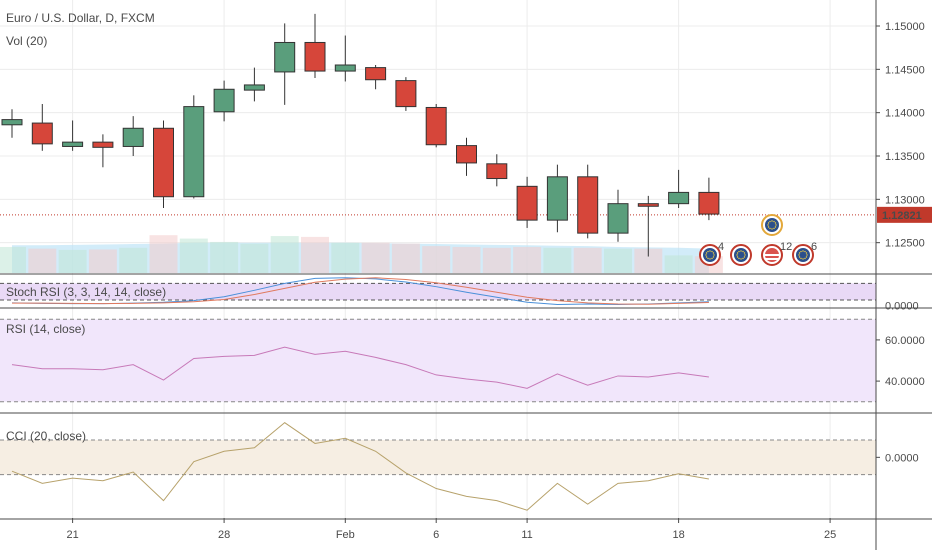 The image size is (932, 550). What do you see at coordinates (776, 253) in the screenshot?
I see `us-flag-icon: 12` at bounding box center [776, 253].